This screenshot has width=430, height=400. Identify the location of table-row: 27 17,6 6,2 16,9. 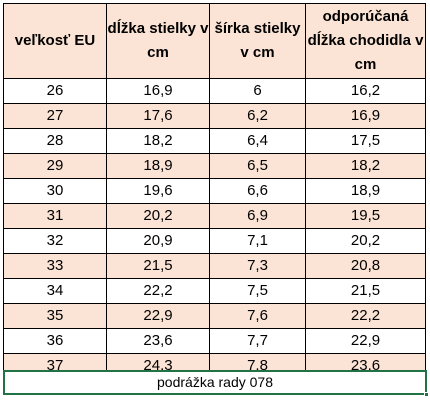
(214, 116).